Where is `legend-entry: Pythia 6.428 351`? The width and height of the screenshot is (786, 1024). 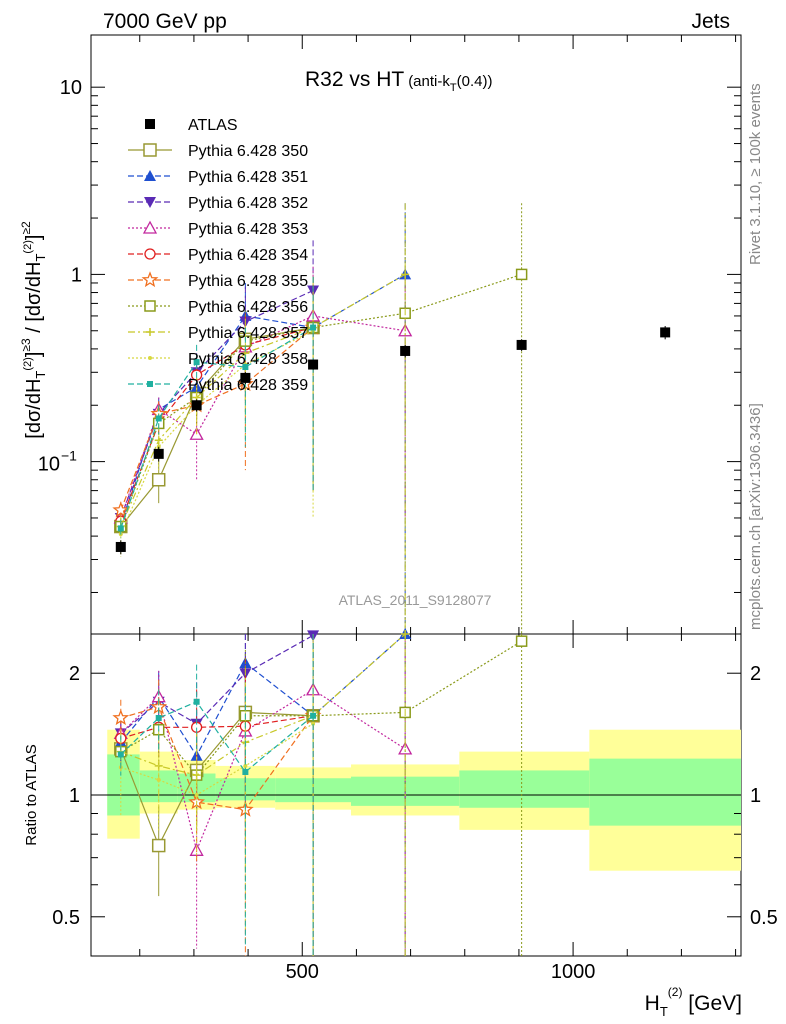 legend-entry: Pythia 6.428 351 is located at coordinates (218, 177).